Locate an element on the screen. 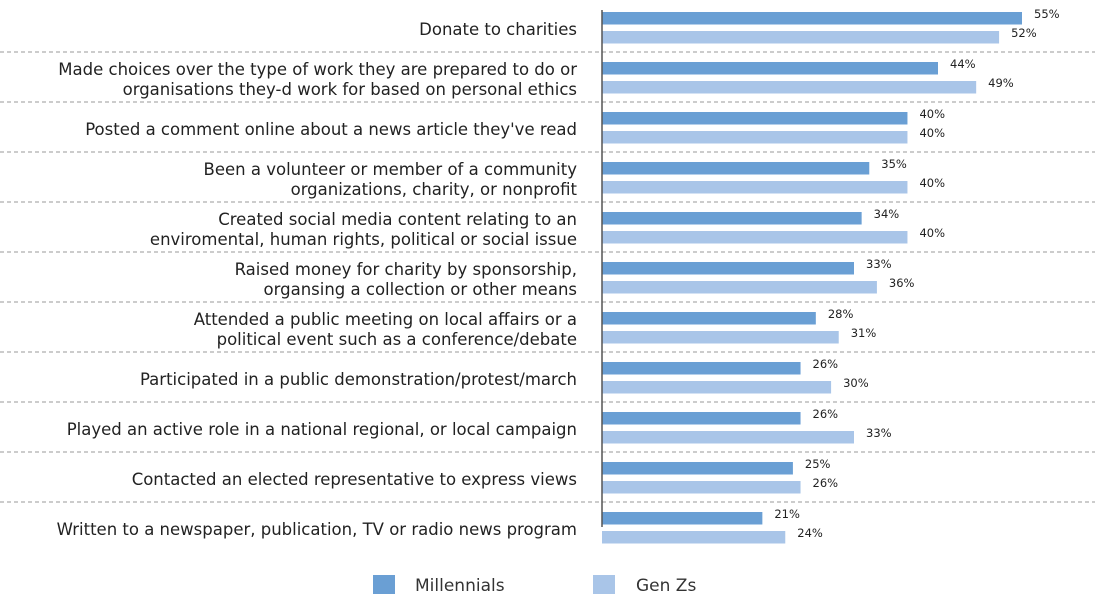 This screenshot has height=595, width=1095. category-label: Donate to charities is located at coordinates (498, 29).